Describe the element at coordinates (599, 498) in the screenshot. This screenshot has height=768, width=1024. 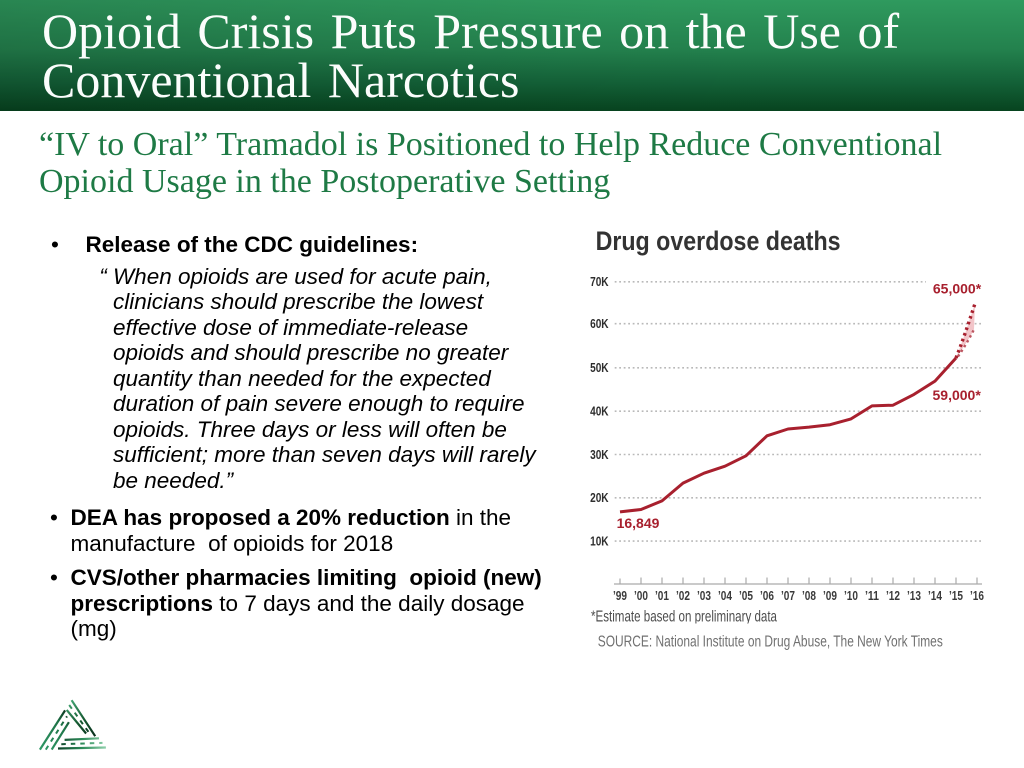
I see `svg-text: 20K` at that location.